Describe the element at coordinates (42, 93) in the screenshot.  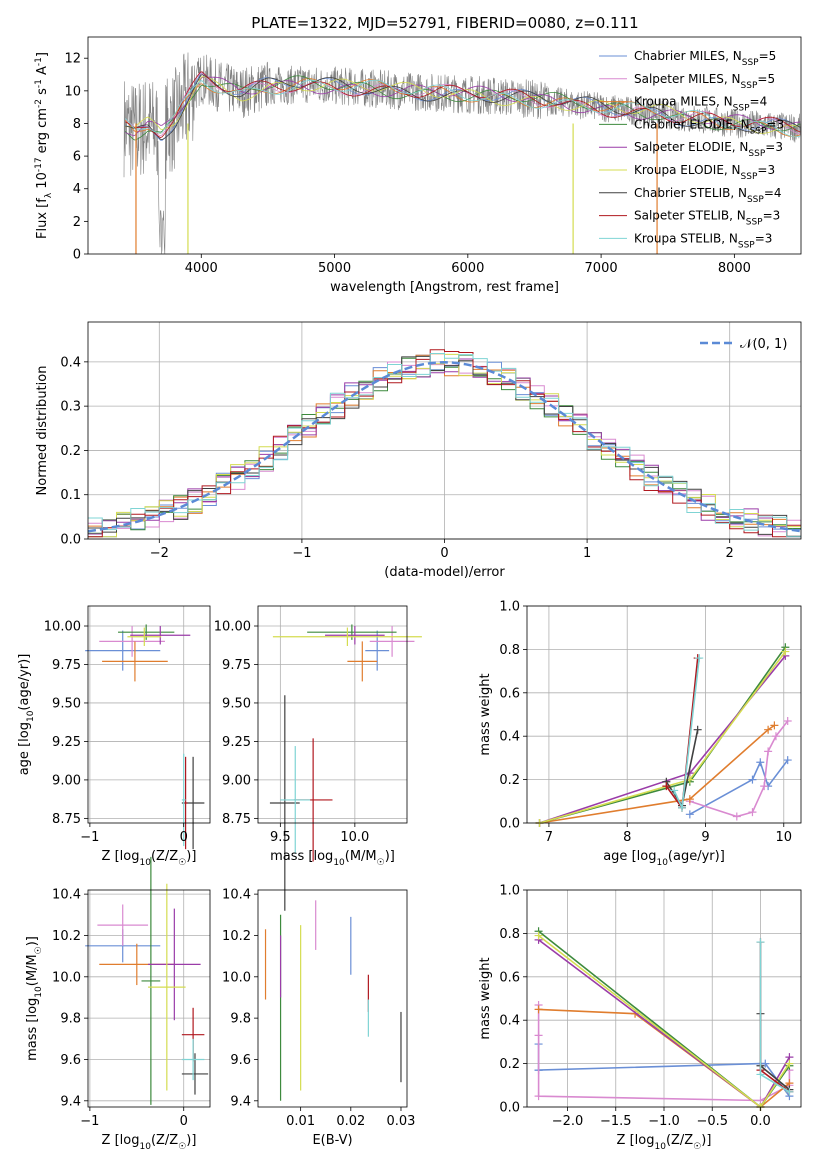
I see `label-part: s` at that location.